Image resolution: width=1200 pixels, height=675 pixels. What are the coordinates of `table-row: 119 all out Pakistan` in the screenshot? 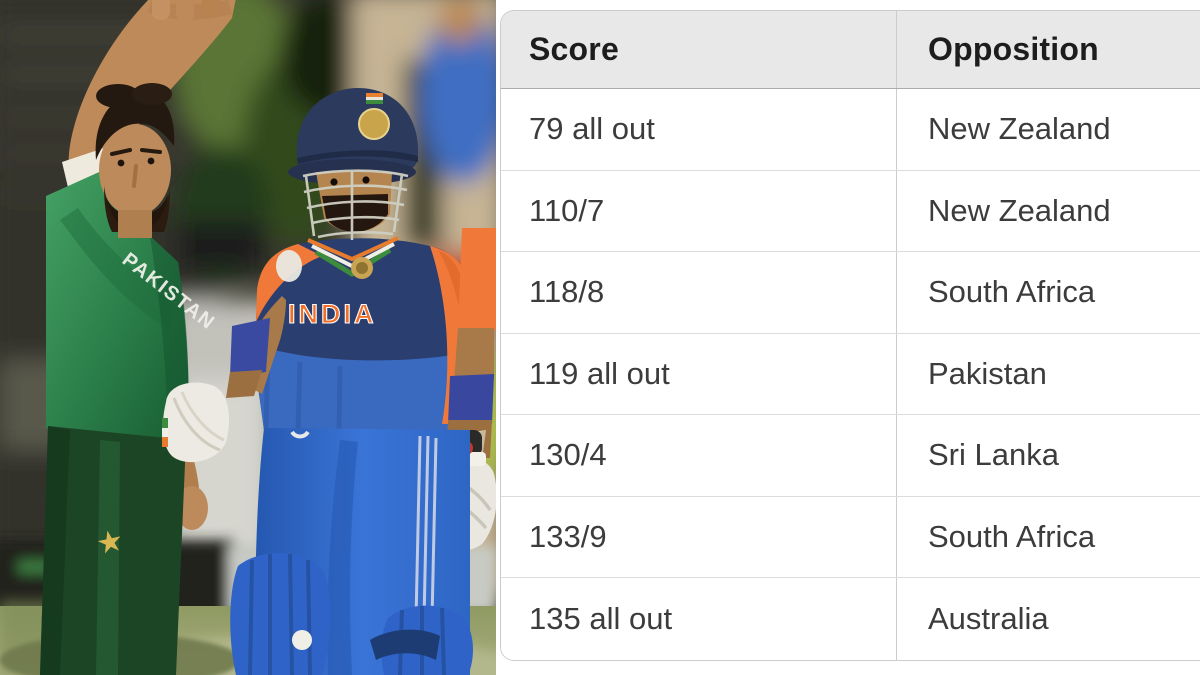 It's located at (850, 374).